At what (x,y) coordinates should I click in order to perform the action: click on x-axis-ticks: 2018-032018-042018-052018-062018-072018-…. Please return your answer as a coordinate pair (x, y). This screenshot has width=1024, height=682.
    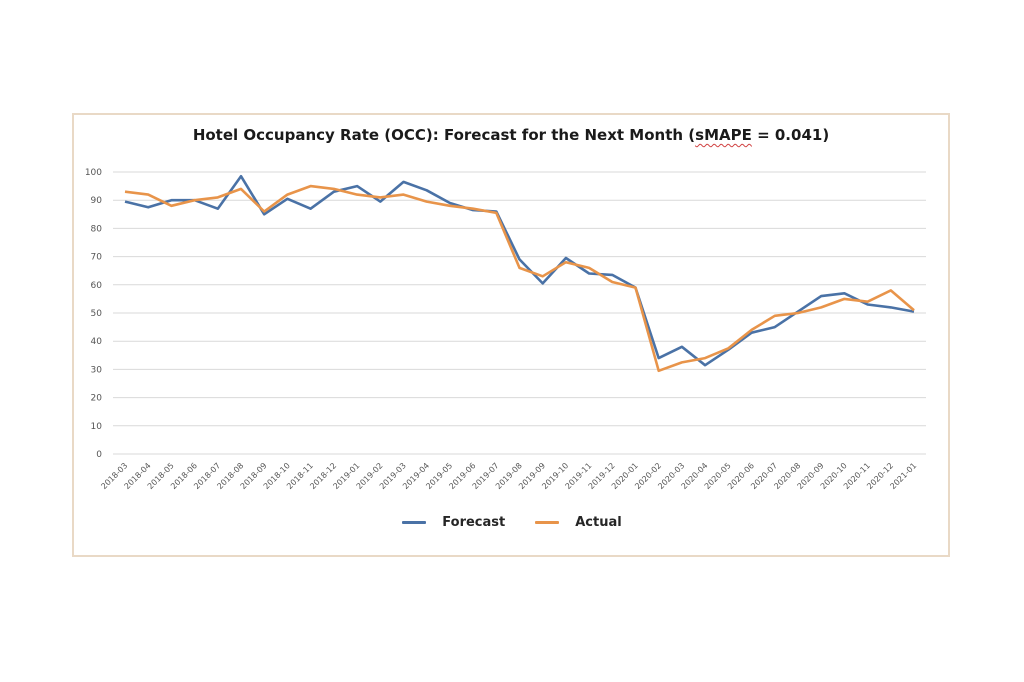
    Looking at the image, I should click on (508, 476).